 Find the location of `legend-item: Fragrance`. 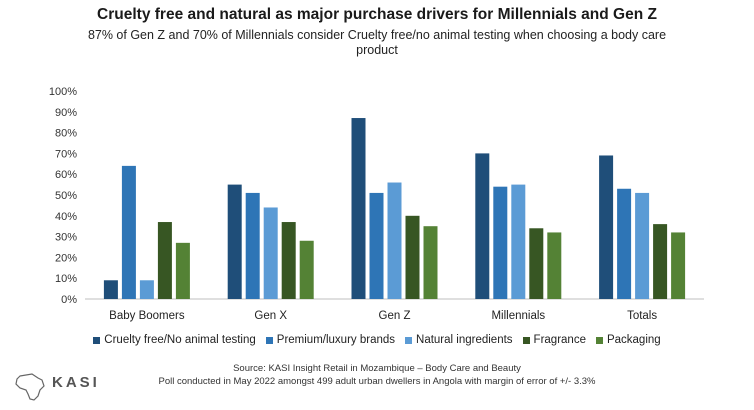

legend-item: Fragrance is located at coordinates (554, 340).